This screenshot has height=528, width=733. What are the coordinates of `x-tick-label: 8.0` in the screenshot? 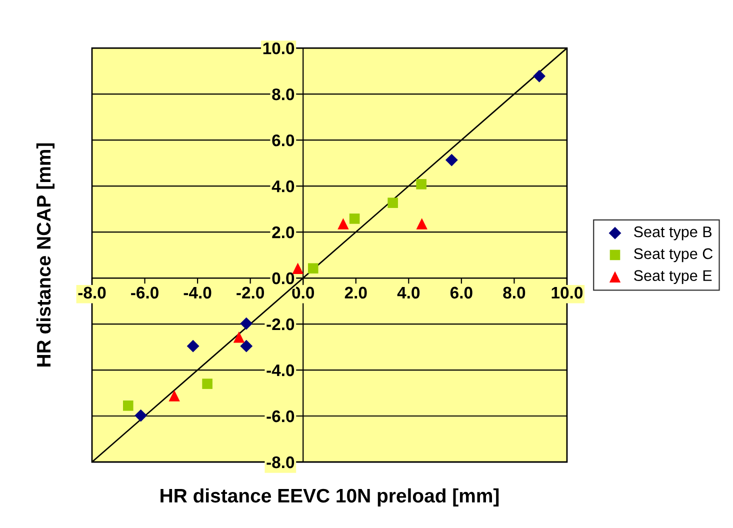 It's located at (514, 292).